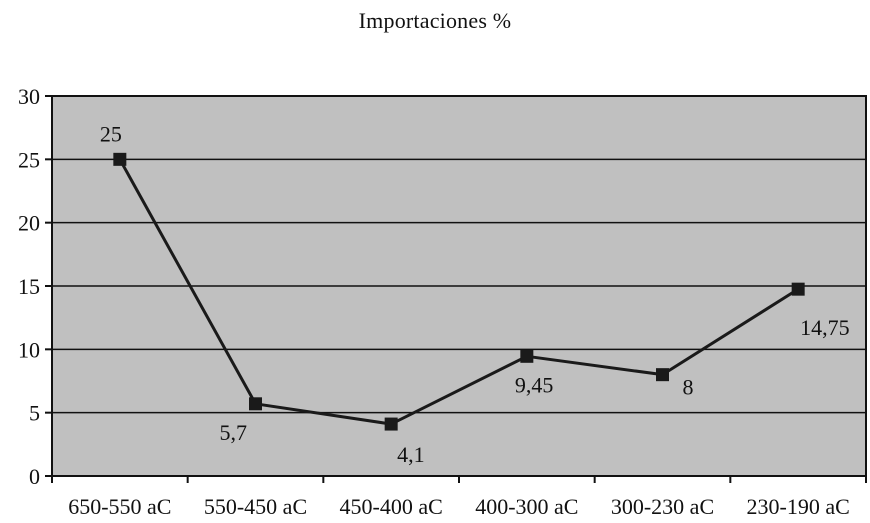  I want to click on data-label: 8, so click(688, 387).